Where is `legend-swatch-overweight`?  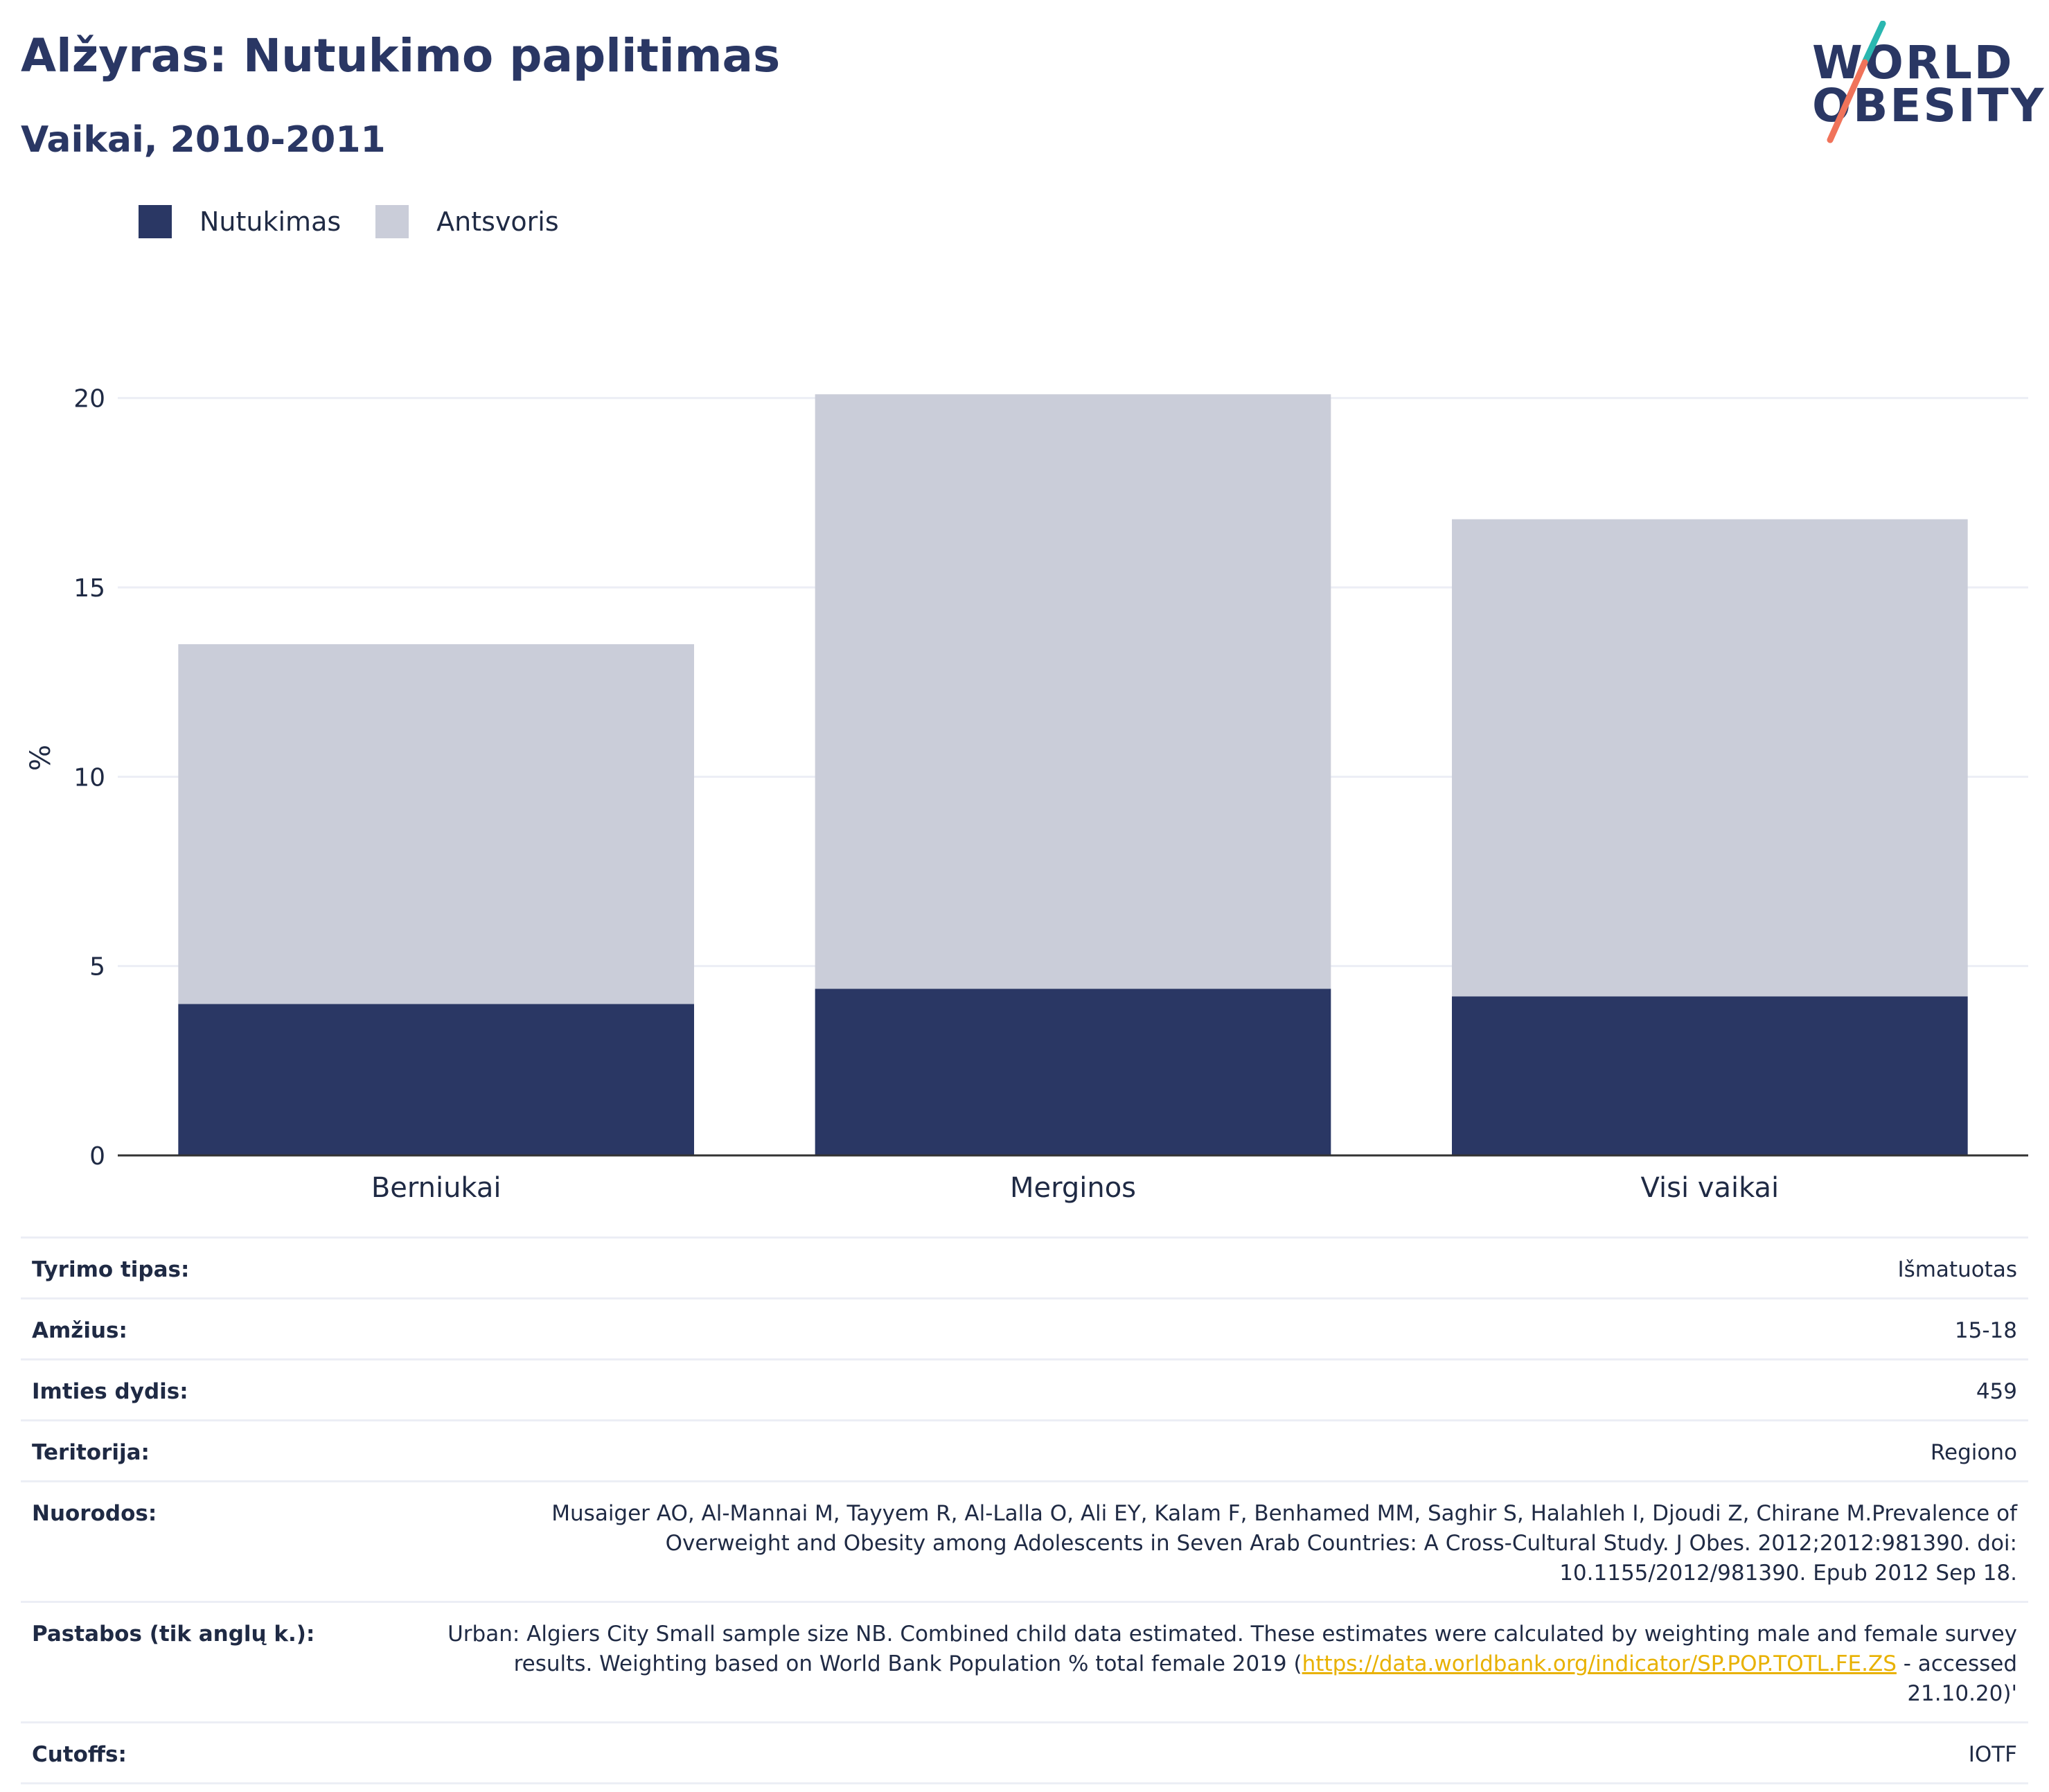 legend-swatch-overweight is located at coordinates (392, 221).